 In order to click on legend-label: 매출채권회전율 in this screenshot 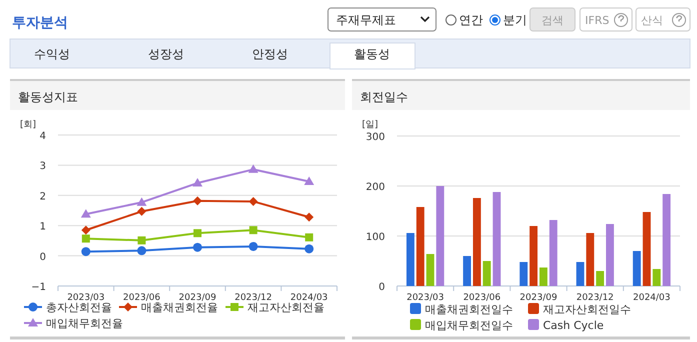, I will do `click(179, 307)`.